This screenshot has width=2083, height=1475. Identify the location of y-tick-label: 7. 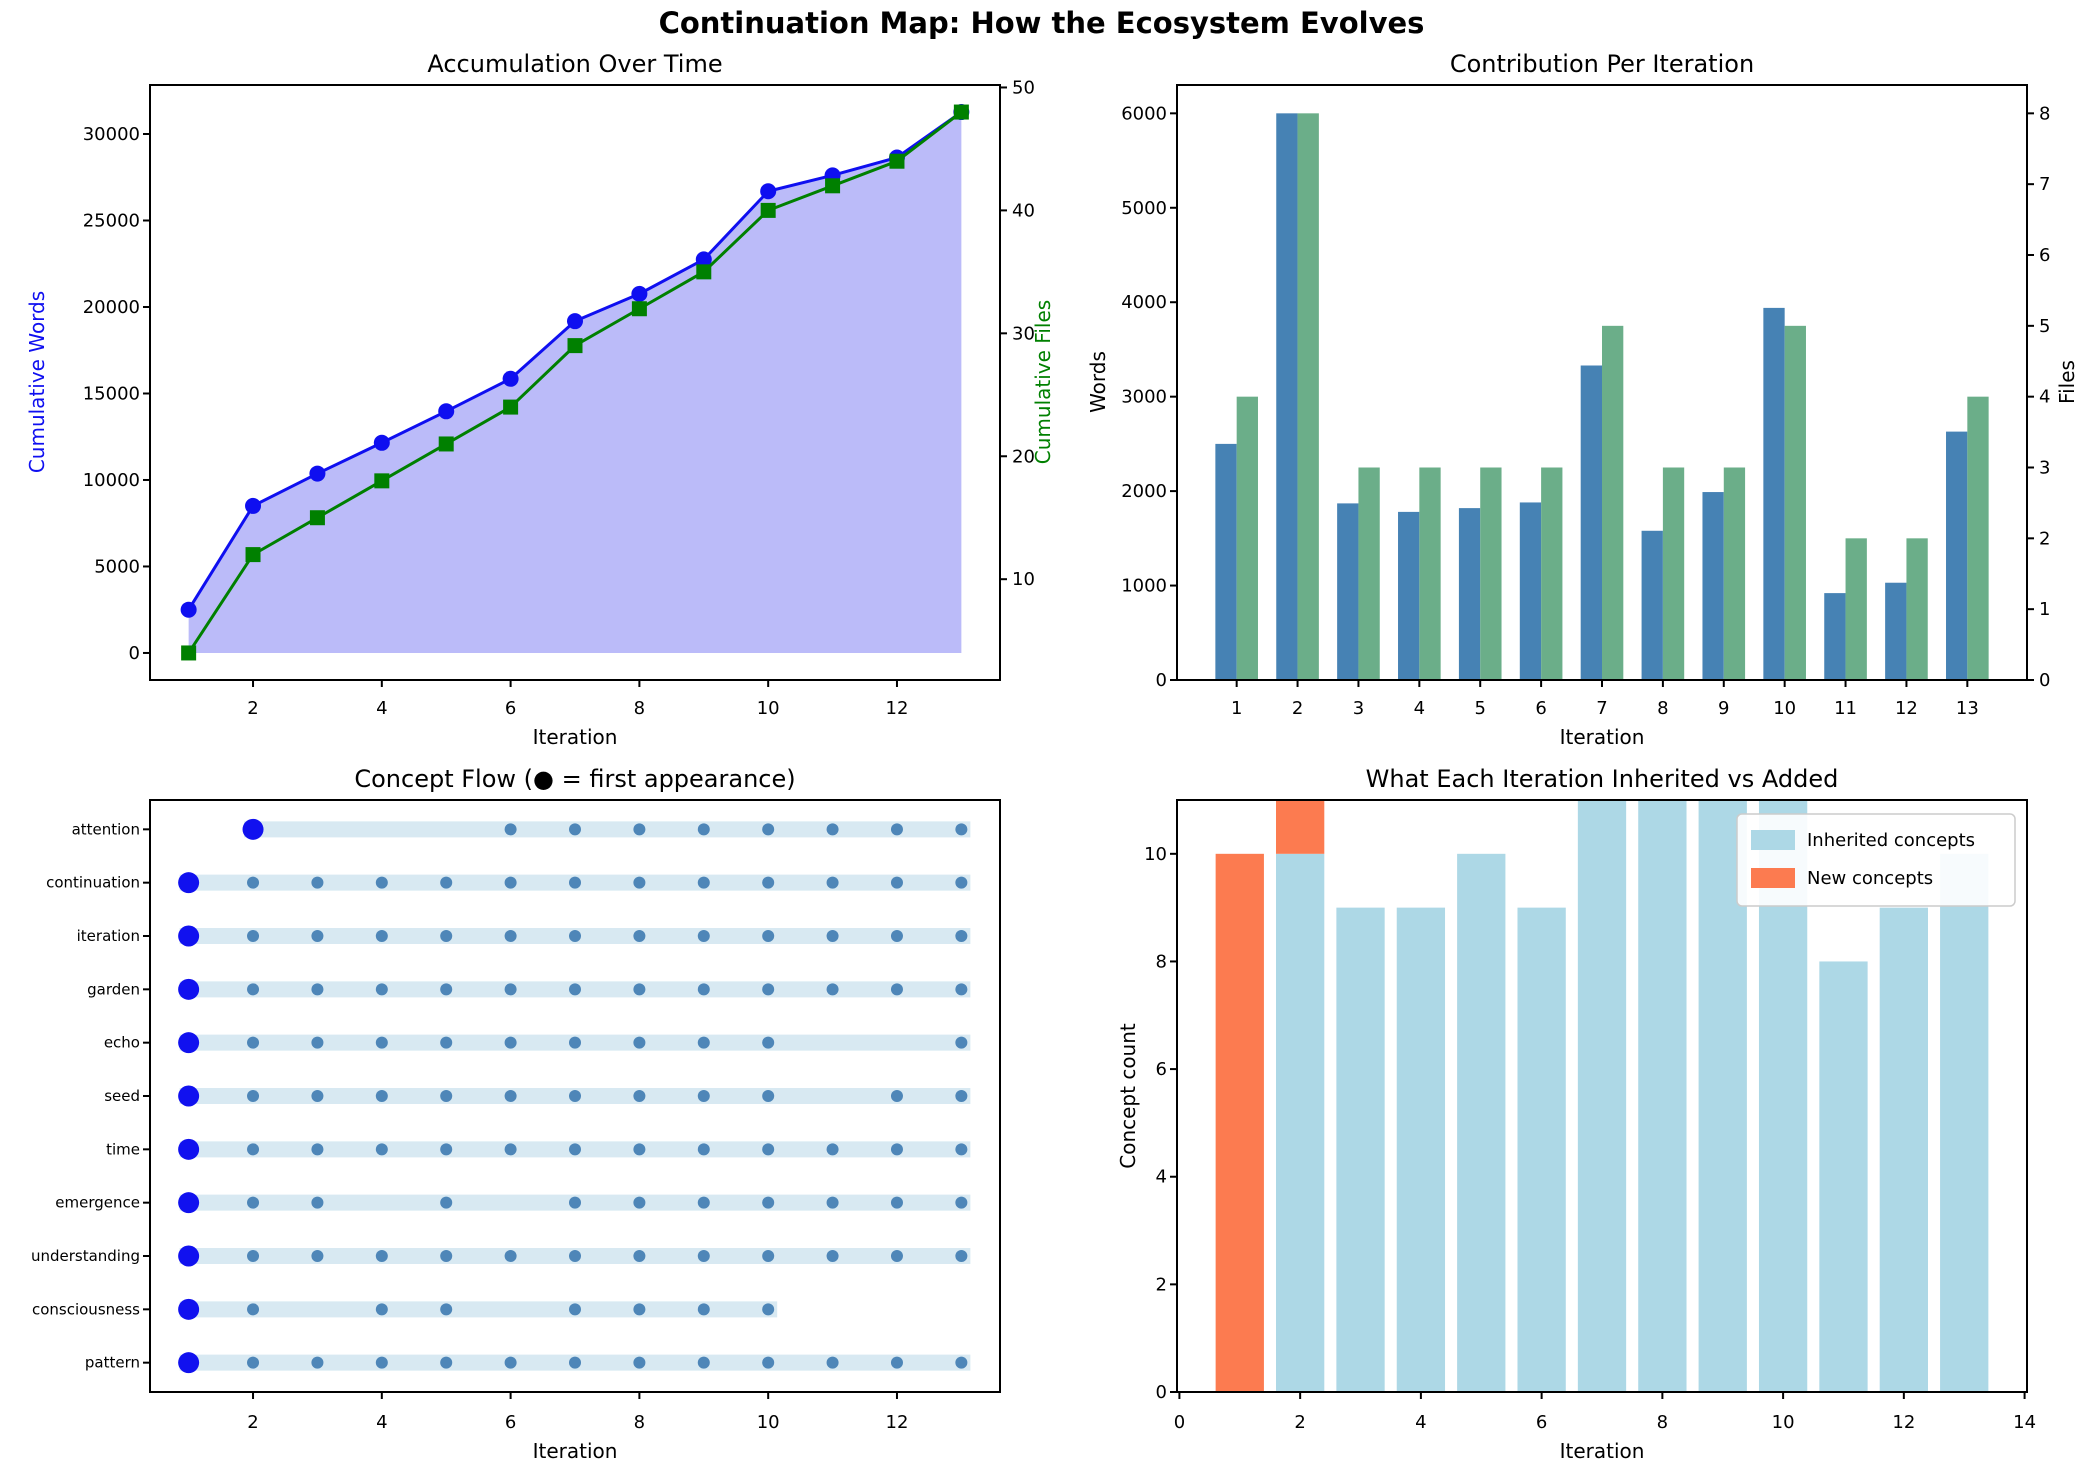
(2044, 184).